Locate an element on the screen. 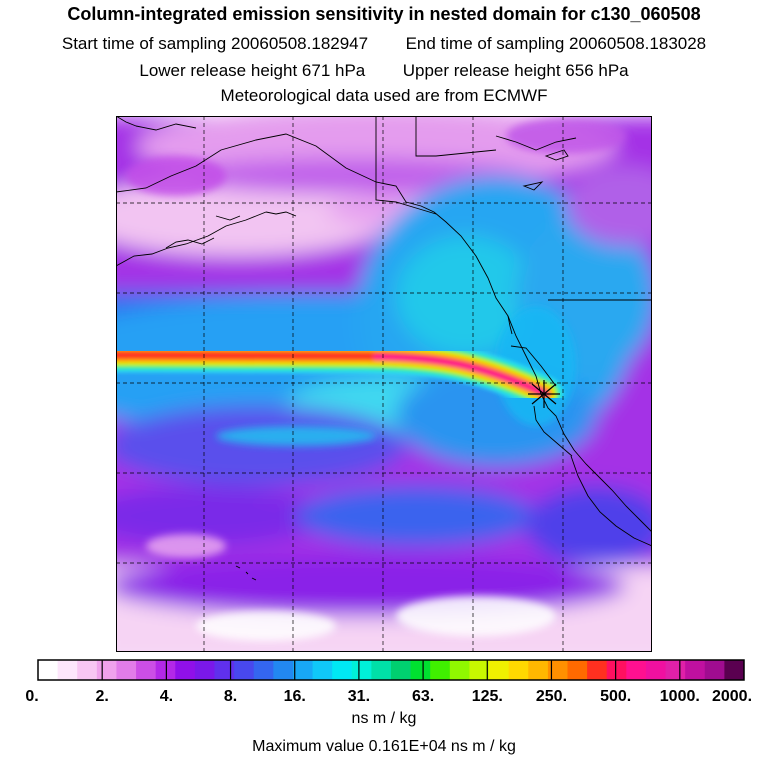 The height and width of the screenshot is (768, 768). end-time-value: 20060508.183028 is located at coordinates (638, 43).